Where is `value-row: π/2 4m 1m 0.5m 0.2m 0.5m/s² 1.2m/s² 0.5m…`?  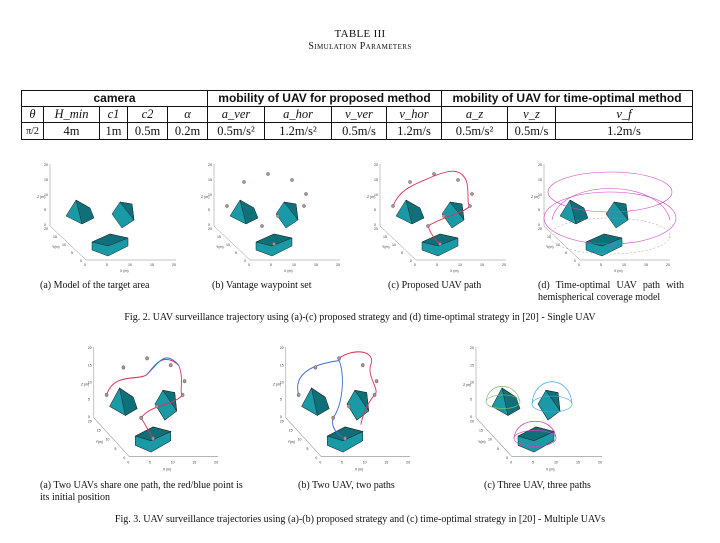 value-row: π/2 4m 1m 0.5m 0.2m 0.5m/s² 1.2m/s² 0.5m… is located at coordinates (357, 131).